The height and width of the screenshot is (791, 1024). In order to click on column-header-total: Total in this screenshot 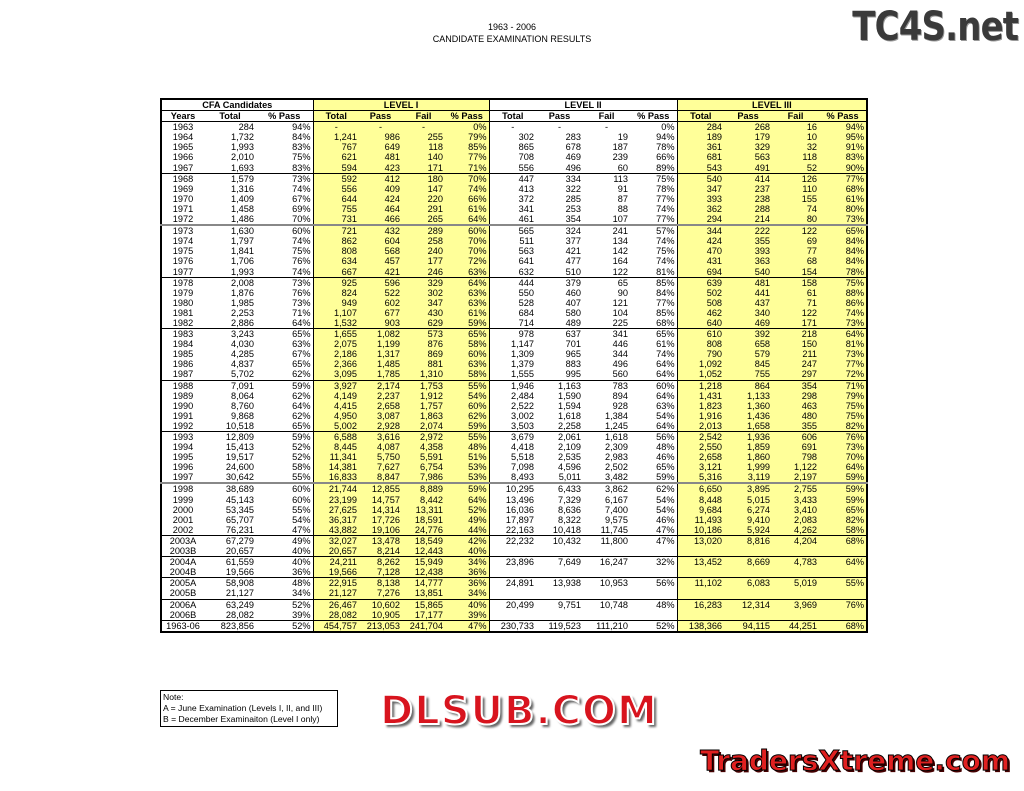, I will do `click(230, 116)`.